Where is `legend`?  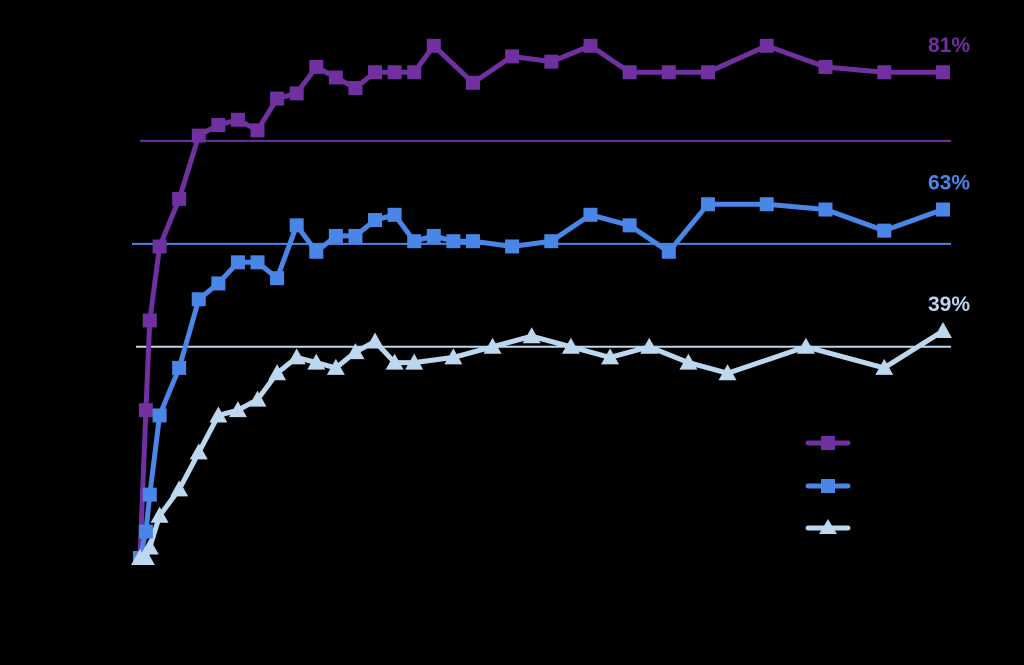
legend is located at coordinates (828, 485).